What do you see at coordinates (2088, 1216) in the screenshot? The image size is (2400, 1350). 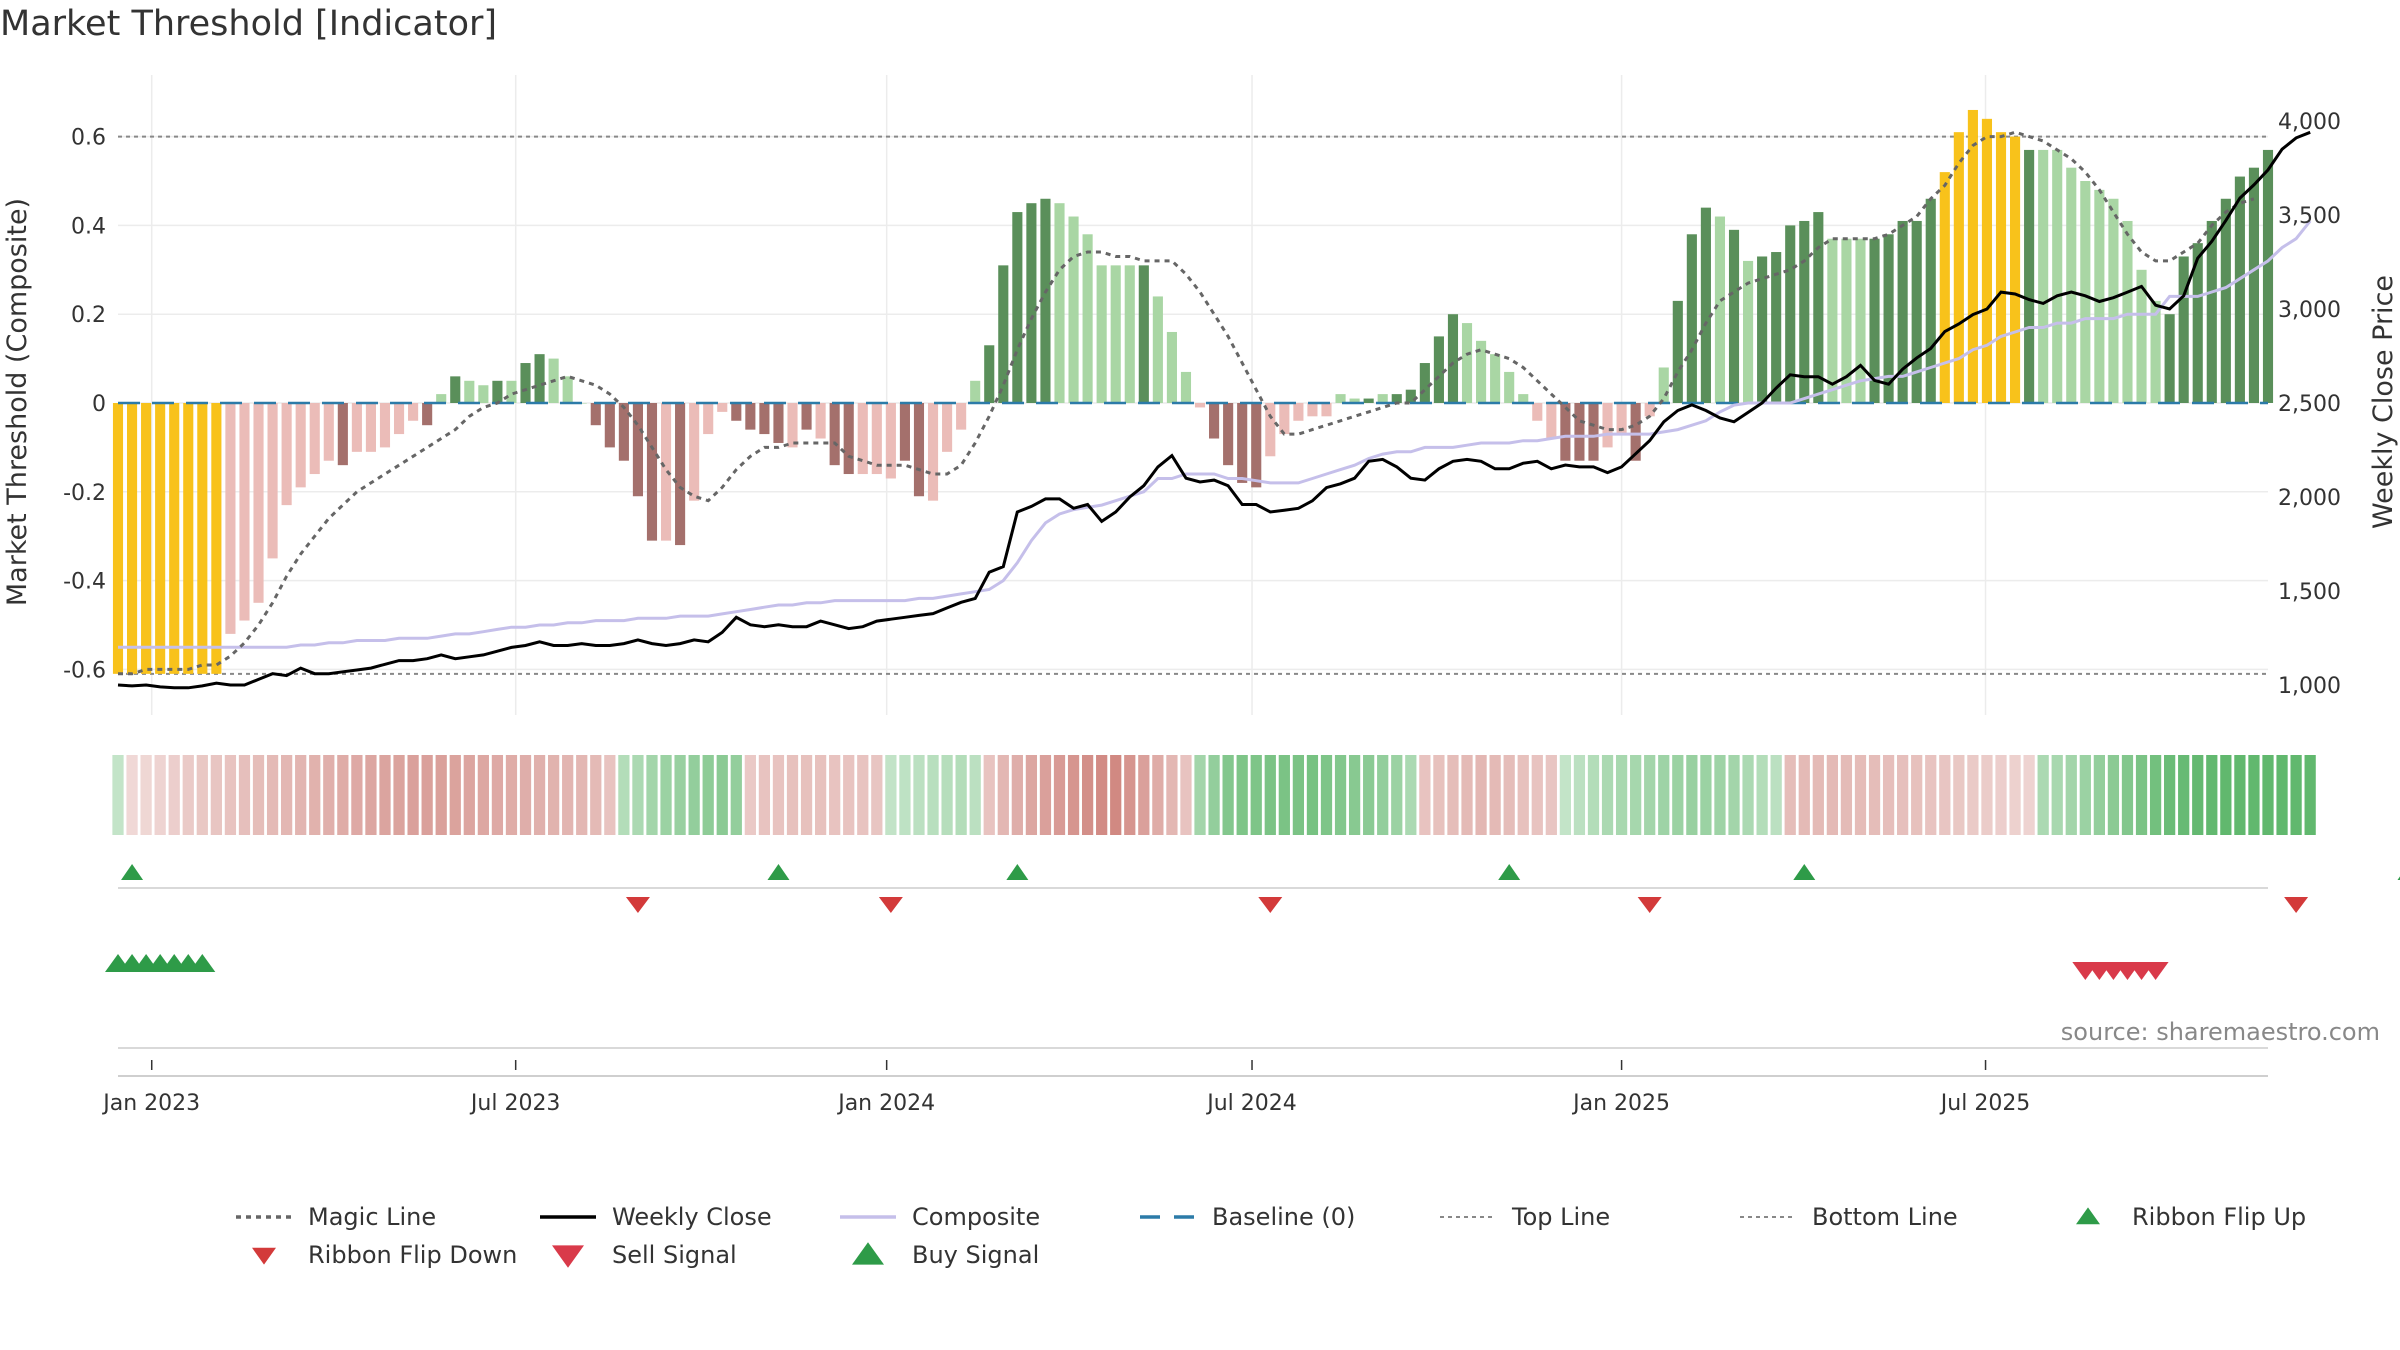 I see `legend-swatch` at bounding box center [2088, 1216].